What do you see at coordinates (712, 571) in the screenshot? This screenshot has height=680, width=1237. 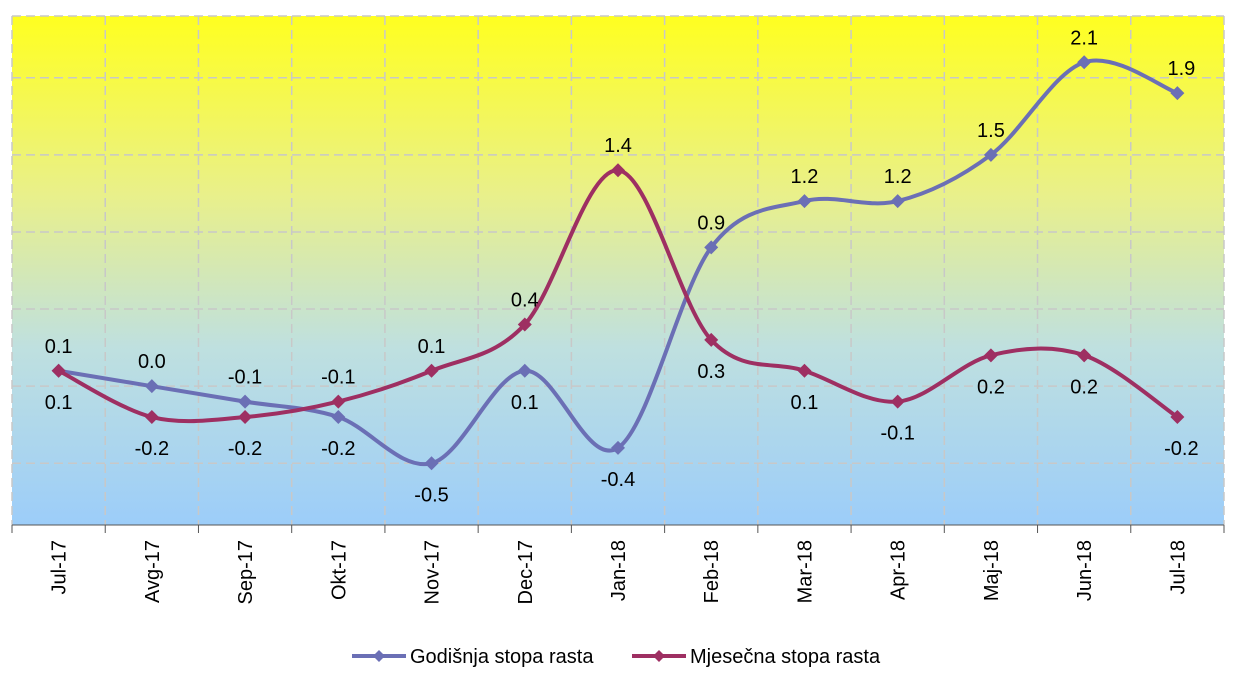 I see `x-tick-label: Feb-18` at bounding box center [712, 571].